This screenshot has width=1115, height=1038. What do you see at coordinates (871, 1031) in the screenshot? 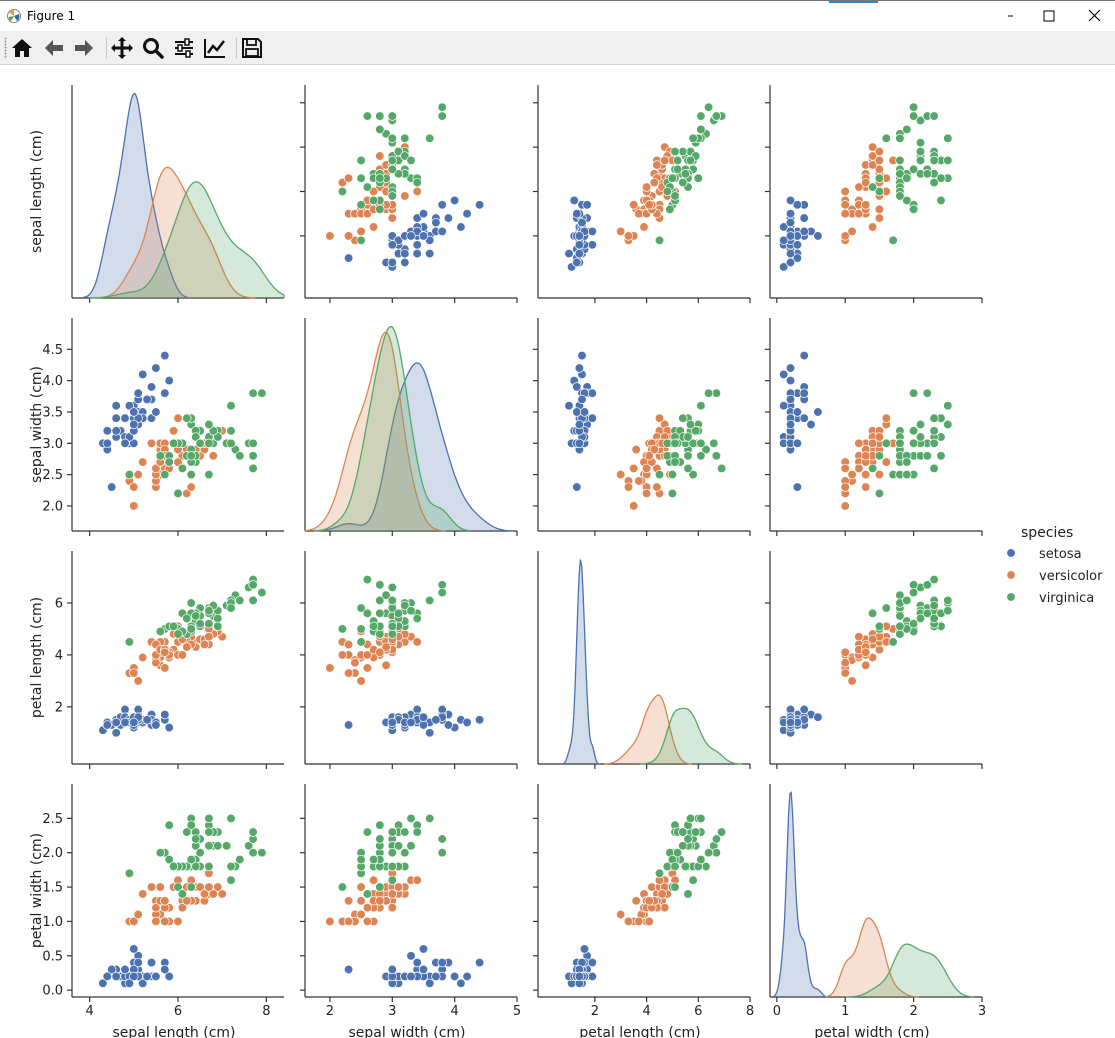
I see `x-axis-label: petal width (cm)` at bounding box center [871, 1031].